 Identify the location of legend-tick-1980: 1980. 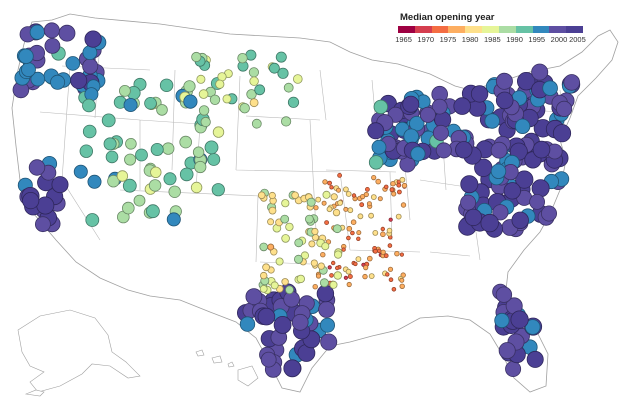
(470, 39).